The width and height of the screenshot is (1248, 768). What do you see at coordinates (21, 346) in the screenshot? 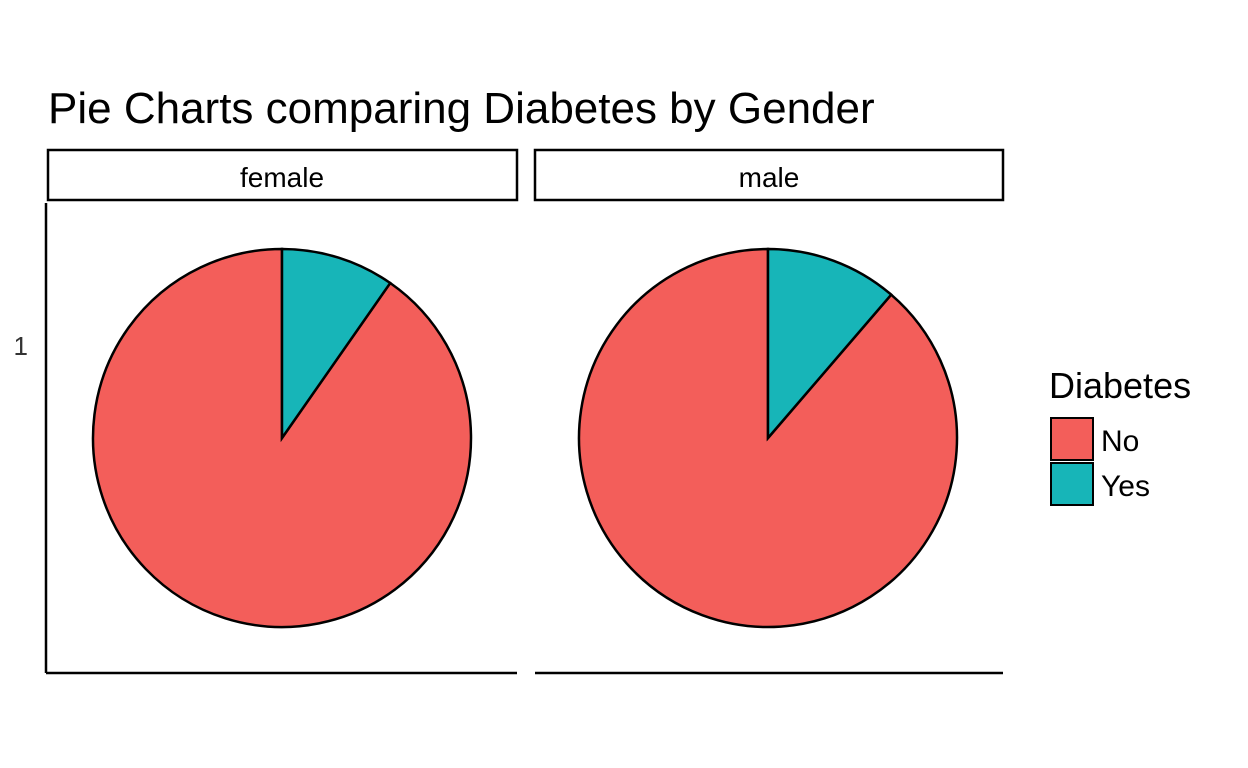
I see `y-tick-label: 1` at bounding box center [21, 346].